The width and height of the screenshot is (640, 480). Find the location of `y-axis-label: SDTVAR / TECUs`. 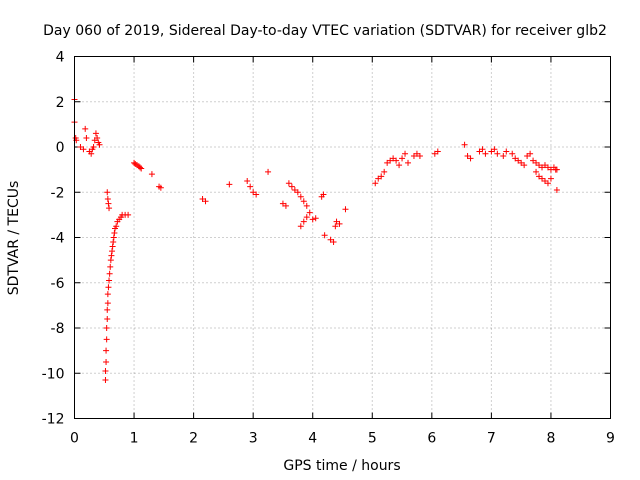

y-axis-label: SDTVAR / TECUs is located at coordinates (14, 238).